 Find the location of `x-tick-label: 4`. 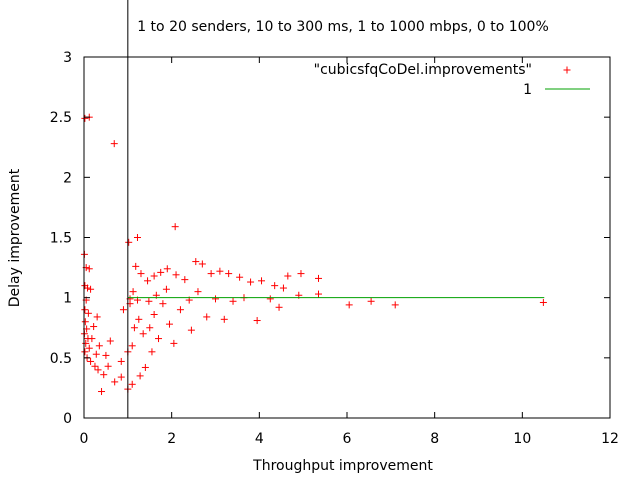

x-tick-label: 4 is located at coordinates (259, 439).